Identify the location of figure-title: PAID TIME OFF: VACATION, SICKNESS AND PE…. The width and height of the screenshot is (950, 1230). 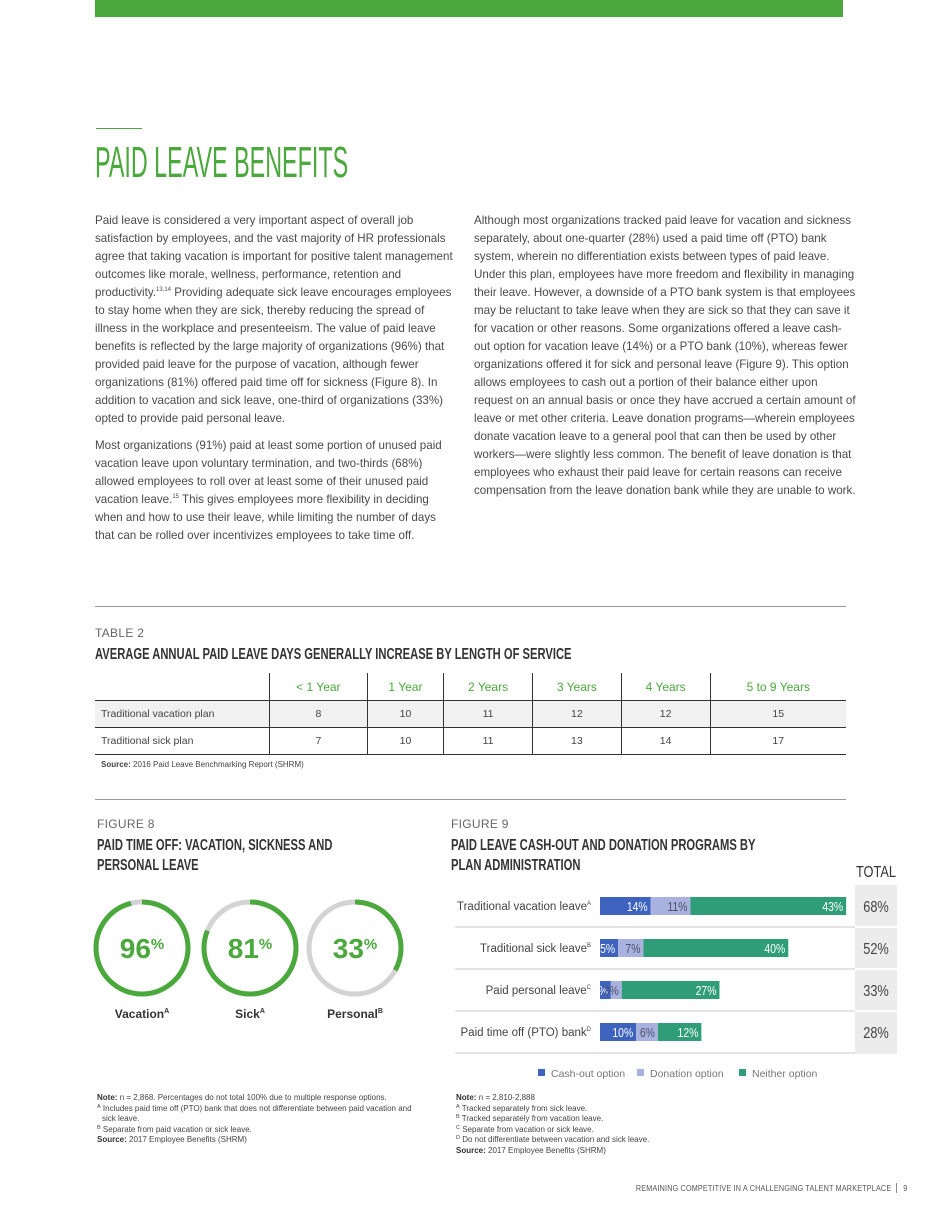
(215, 855).